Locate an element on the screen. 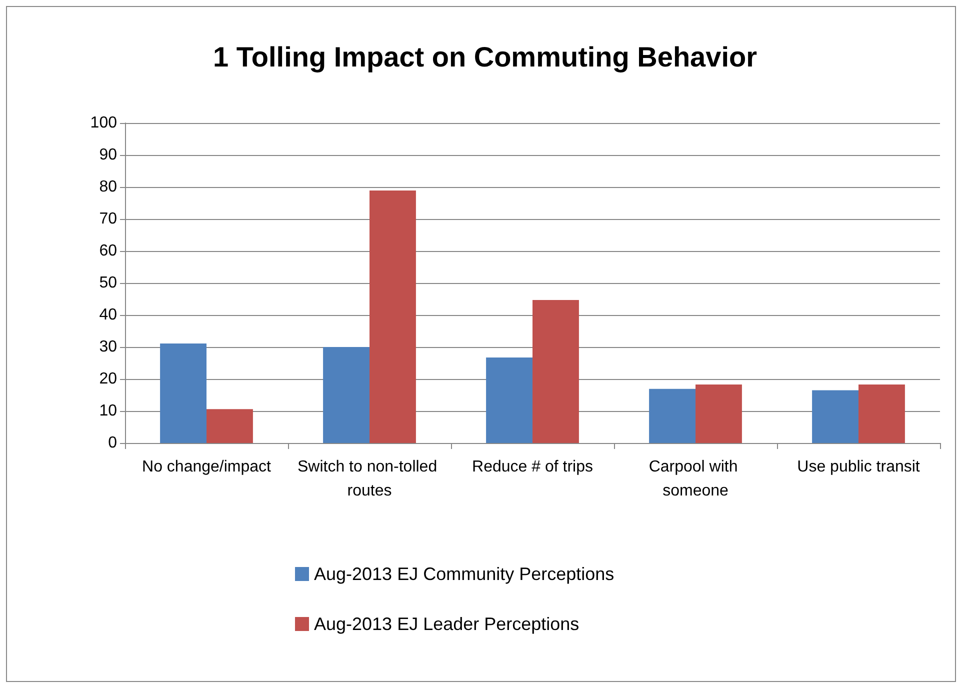  y-tick-label: 60 is located at coordinates (108, 251).